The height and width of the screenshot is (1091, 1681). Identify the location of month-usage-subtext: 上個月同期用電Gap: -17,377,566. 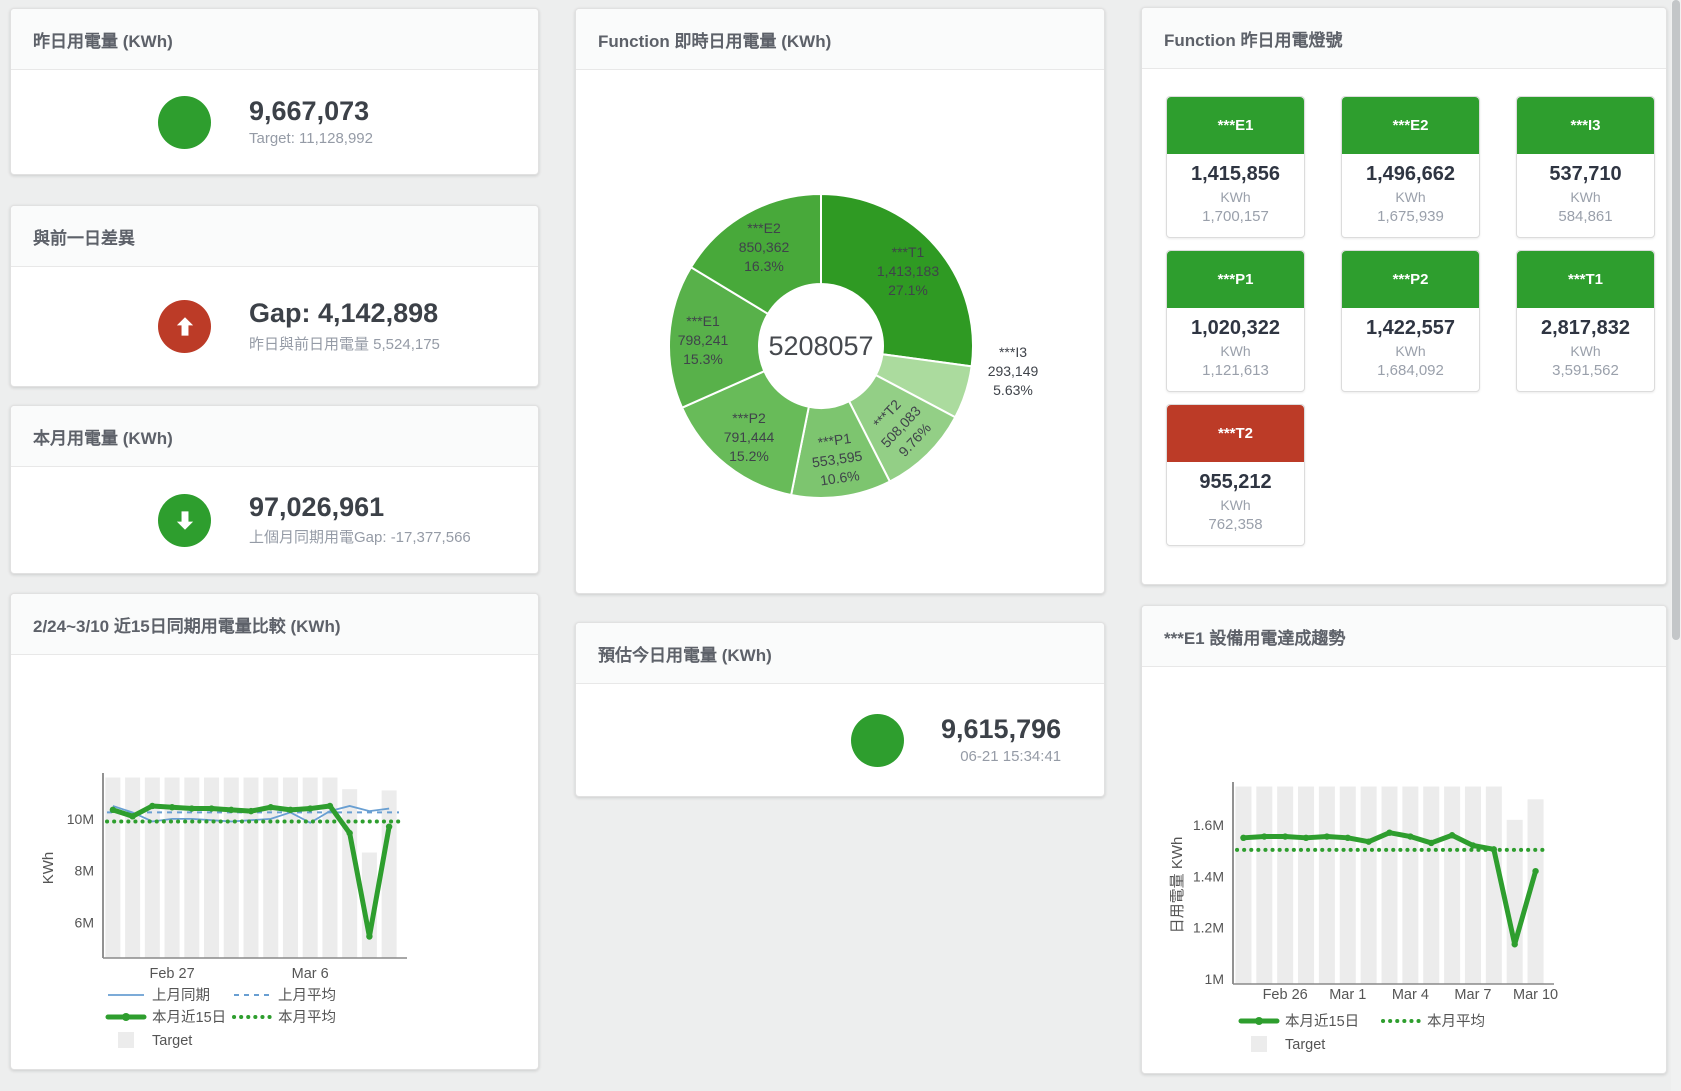
(360, 538).